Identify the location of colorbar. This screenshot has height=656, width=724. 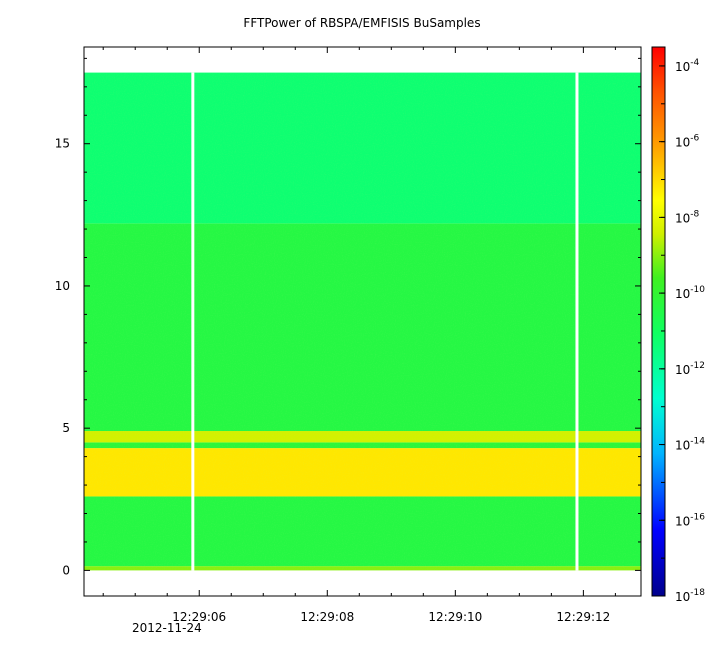
(658, 321).